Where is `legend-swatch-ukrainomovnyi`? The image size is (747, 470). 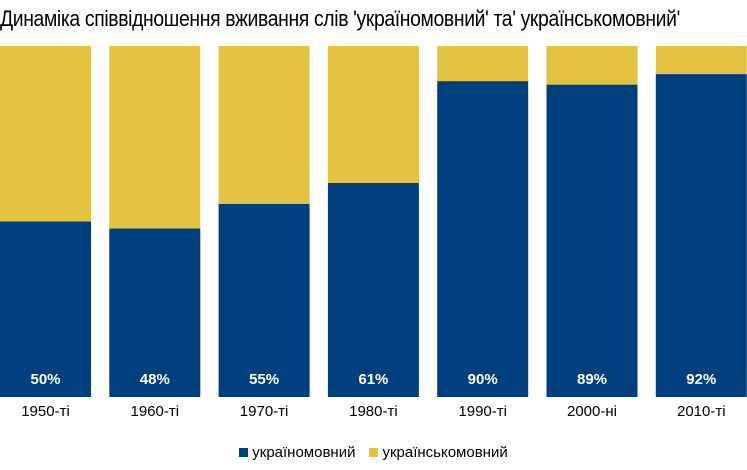
legend-swatch-ukrainomovnyi is located at coordinates (244, 452).